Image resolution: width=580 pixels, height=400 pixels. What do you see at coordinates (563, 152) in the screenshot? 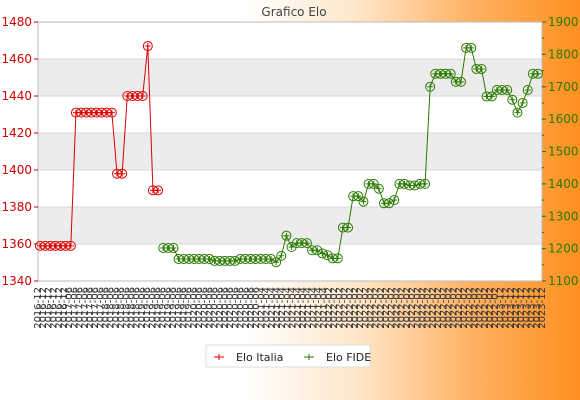
I see `right-tick-label: 1500` at bounding box center [563, 152].